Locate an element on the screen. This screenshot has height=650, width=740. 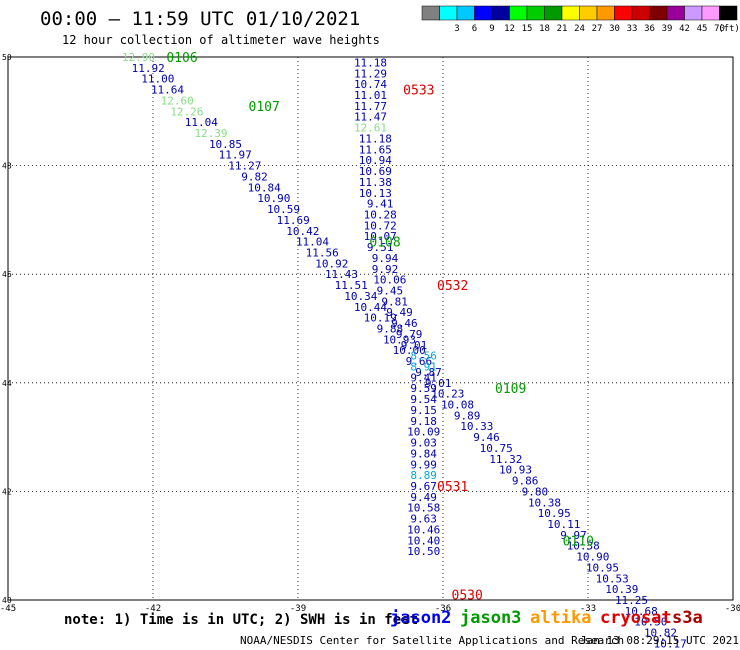
wave-height-point: 11.01 is located at coordinates (370, 95).